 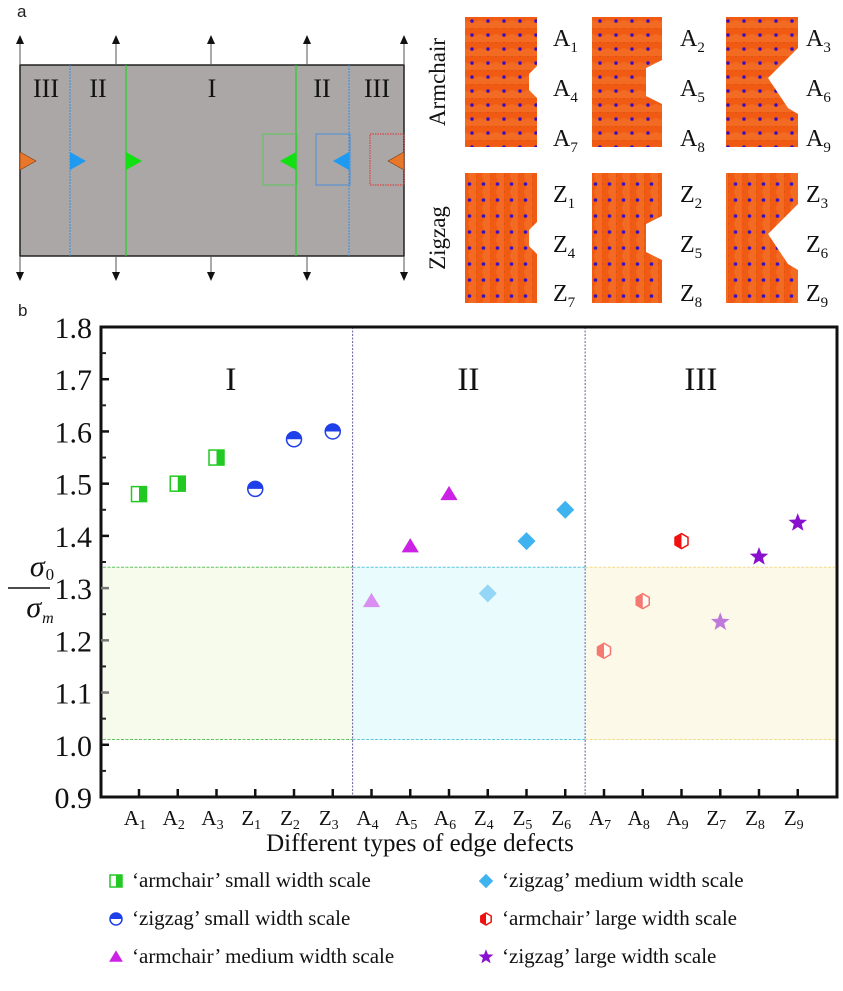 I want to click on x-tick-label: A8, so click(x=639, y=819).